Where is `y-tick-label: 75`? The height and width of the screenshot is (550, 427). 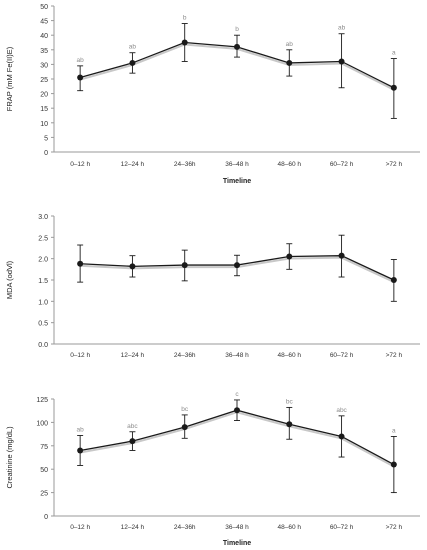 y-tick-label: 75 is located at coordinates (44, 447).